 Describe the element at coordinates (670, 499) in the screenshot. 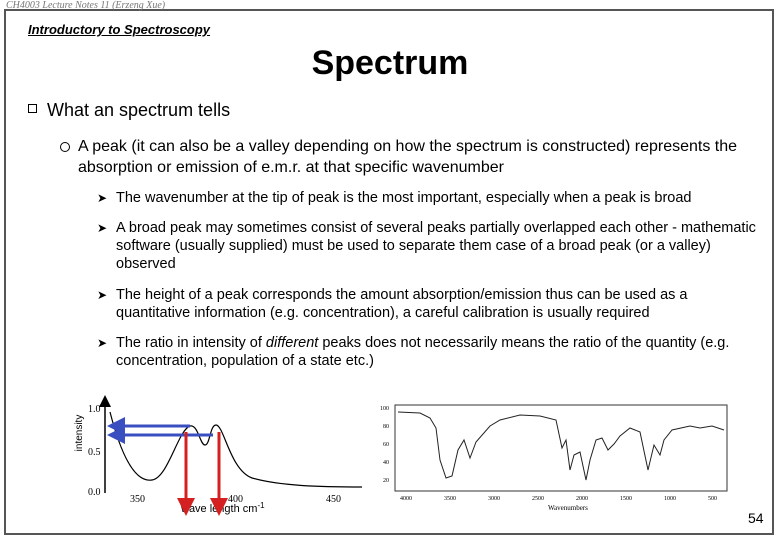

I see `ir-x-tick-label: 1000` at that location.